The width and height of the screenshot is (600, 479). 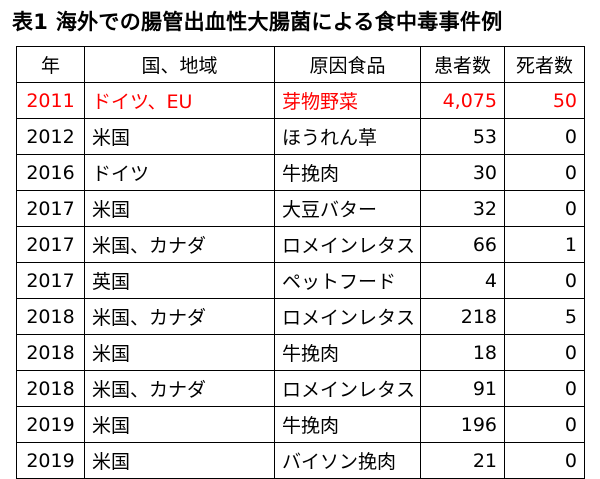 I want to click on cell-year: 2011, so click(x=50, y=100).